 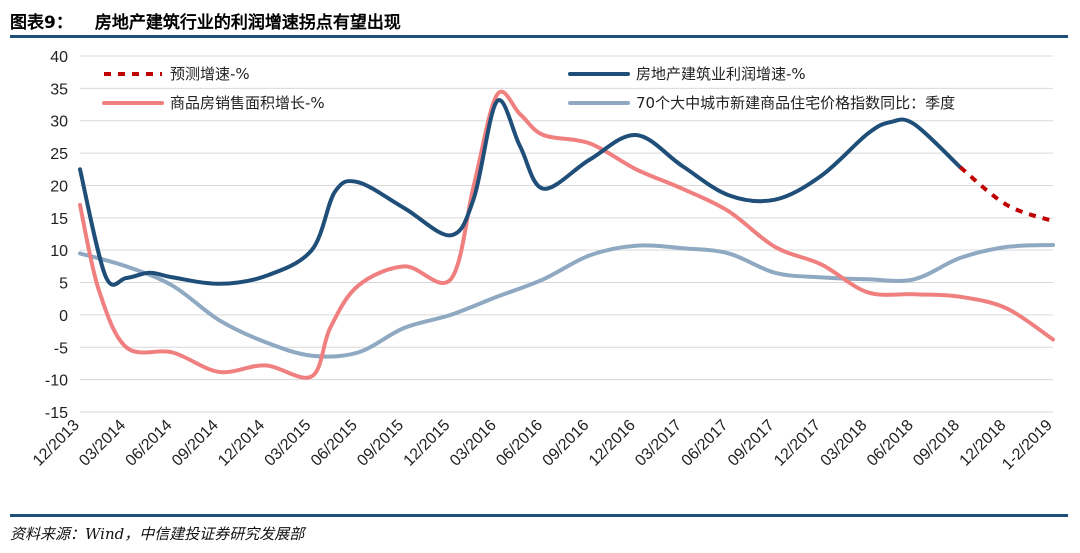 What do you see at coordinates (936, 443) in the screenshot?
I see `x-tick-label: 09/2018` at bounding box center [936, 443].